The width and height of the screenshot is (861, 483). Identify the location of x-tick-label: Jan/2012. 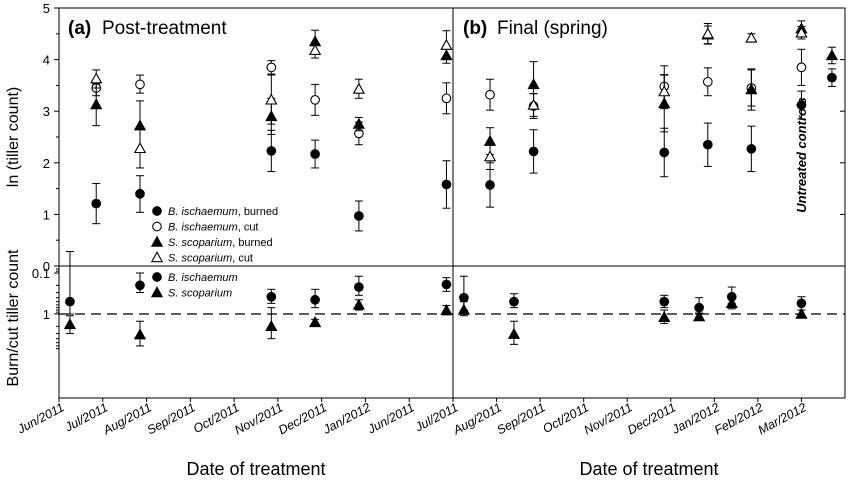
(695, 418).